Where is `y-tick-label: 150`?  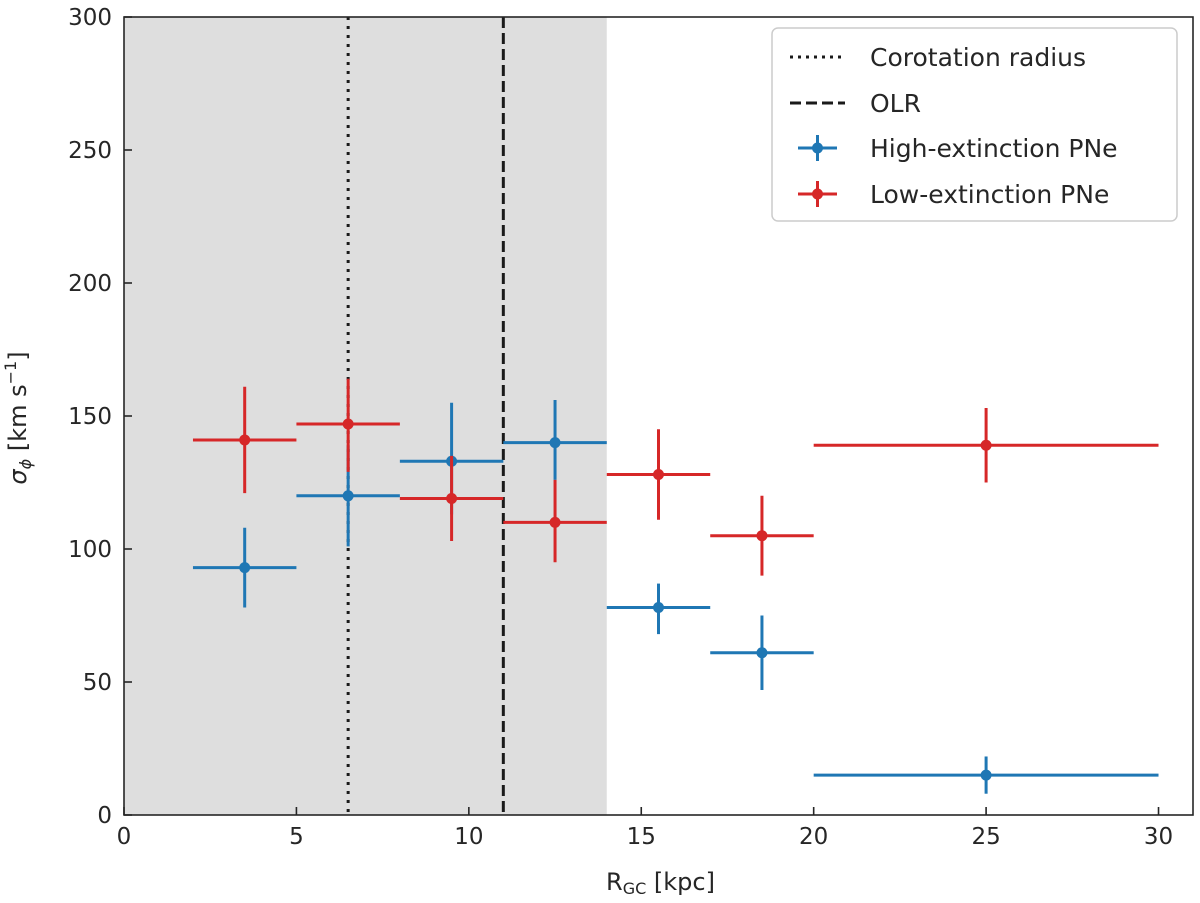
y-tick-label: 150 is located at coordinates (90, 417).